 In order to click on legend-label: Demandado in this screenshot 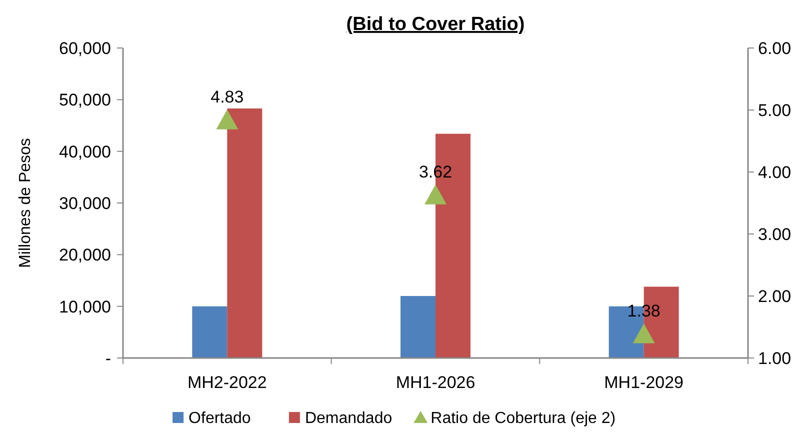, I will do `click(348, 418)`.